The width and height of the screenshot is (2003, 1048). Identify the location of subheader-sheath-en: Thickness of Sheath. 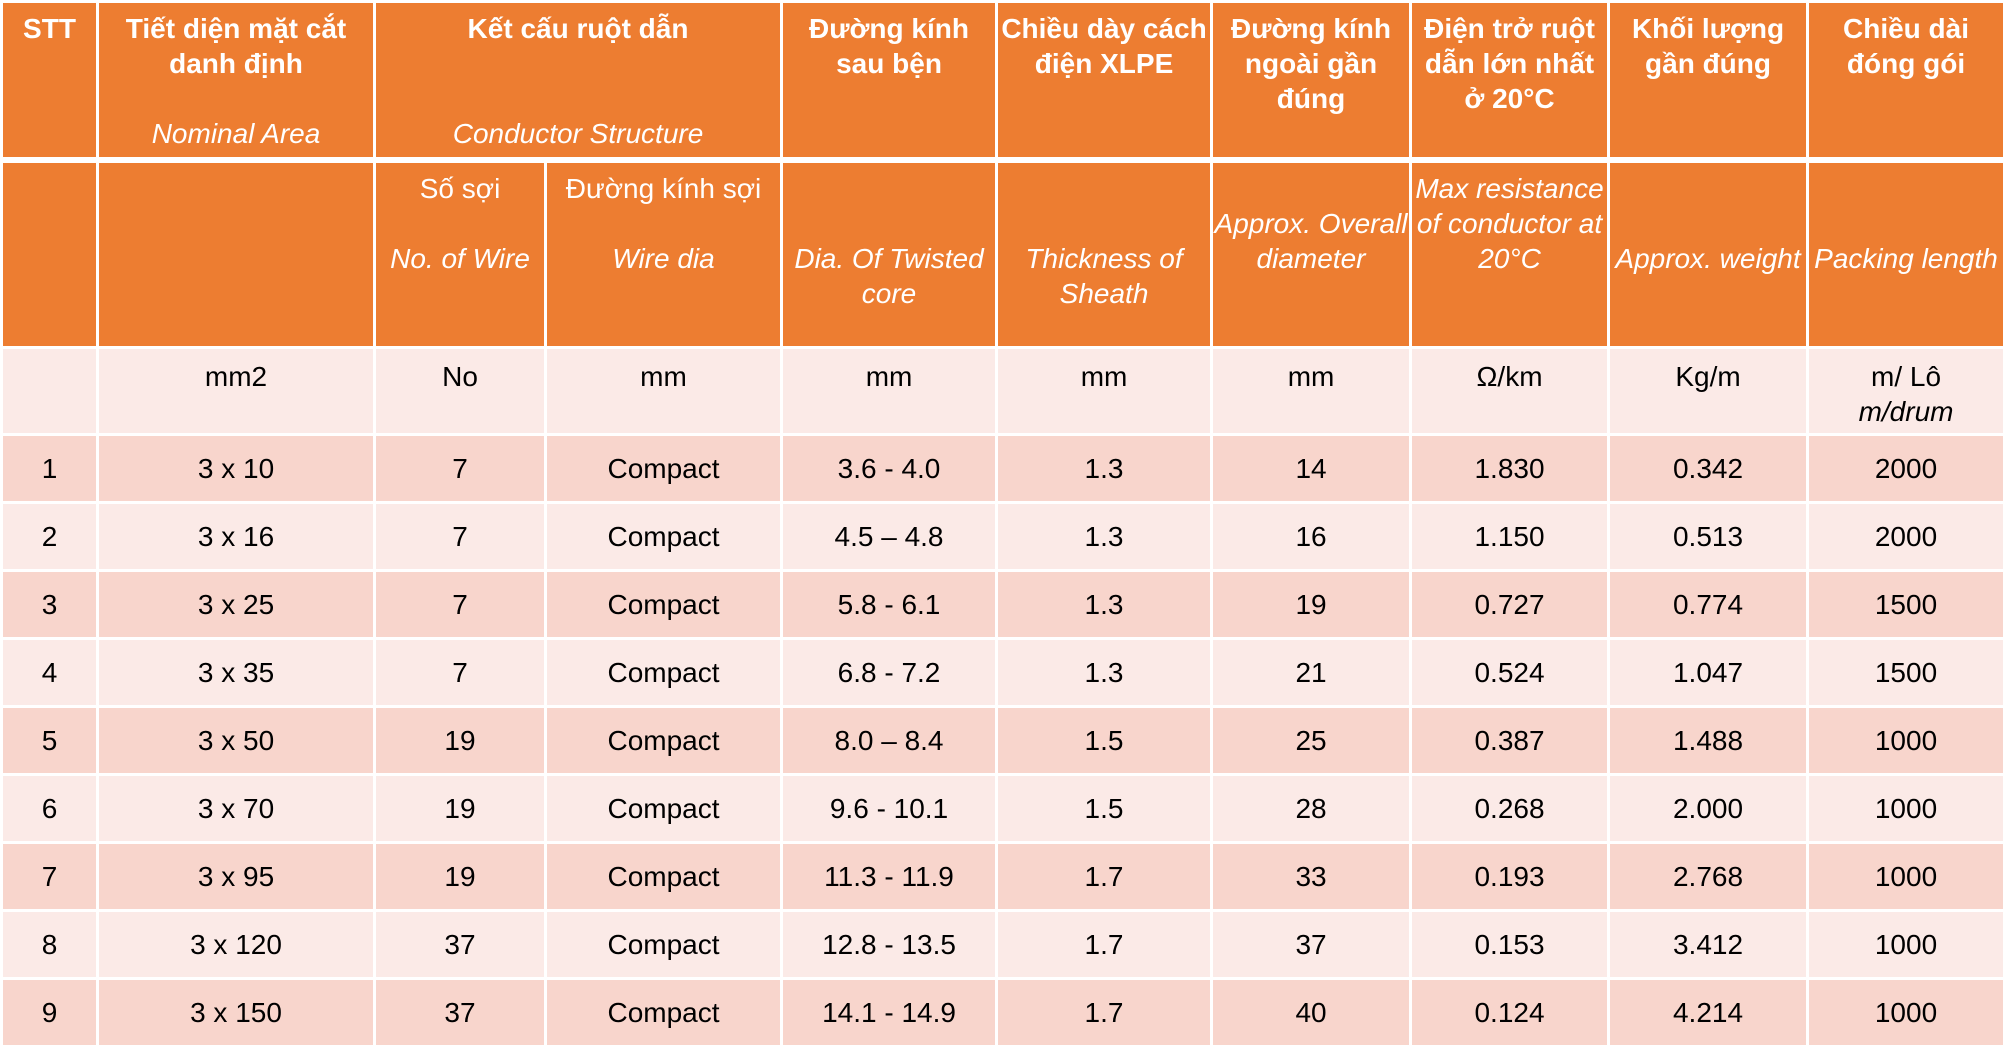
(1104, 276).